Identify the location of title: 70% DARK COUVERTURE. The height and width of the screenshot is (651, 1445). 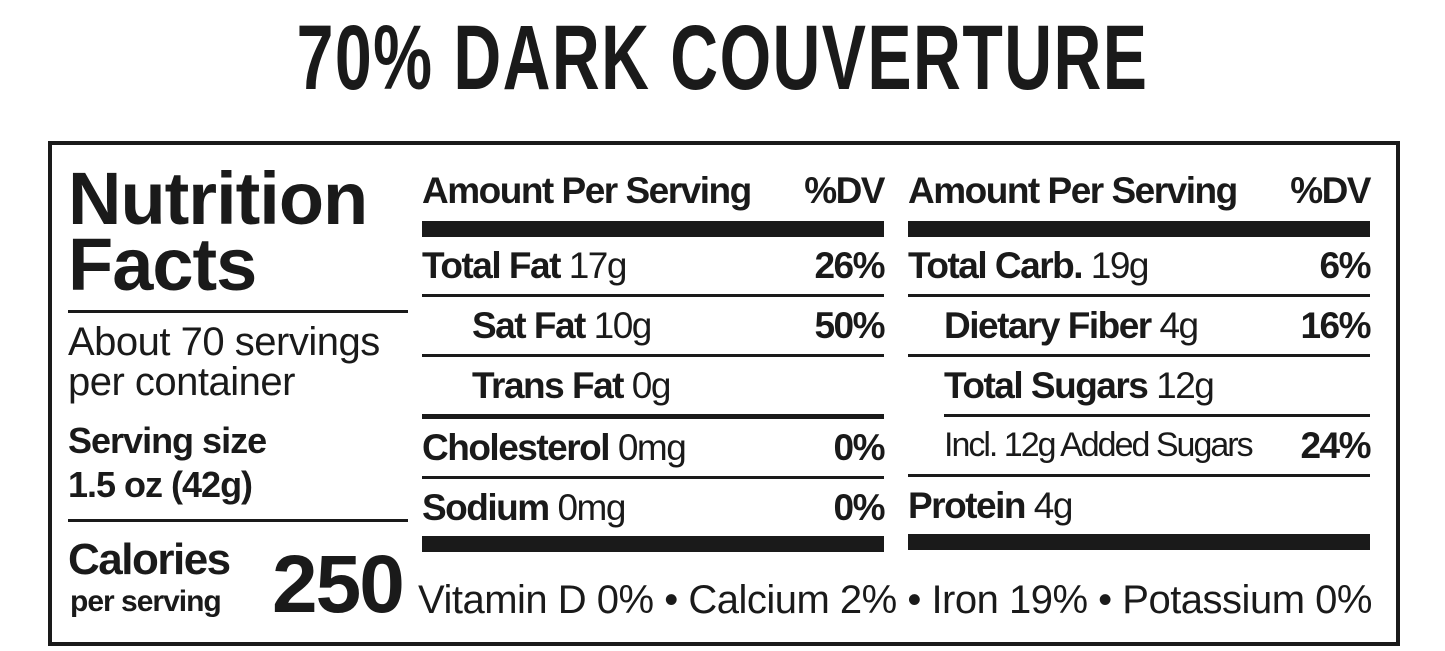
(722, 58).